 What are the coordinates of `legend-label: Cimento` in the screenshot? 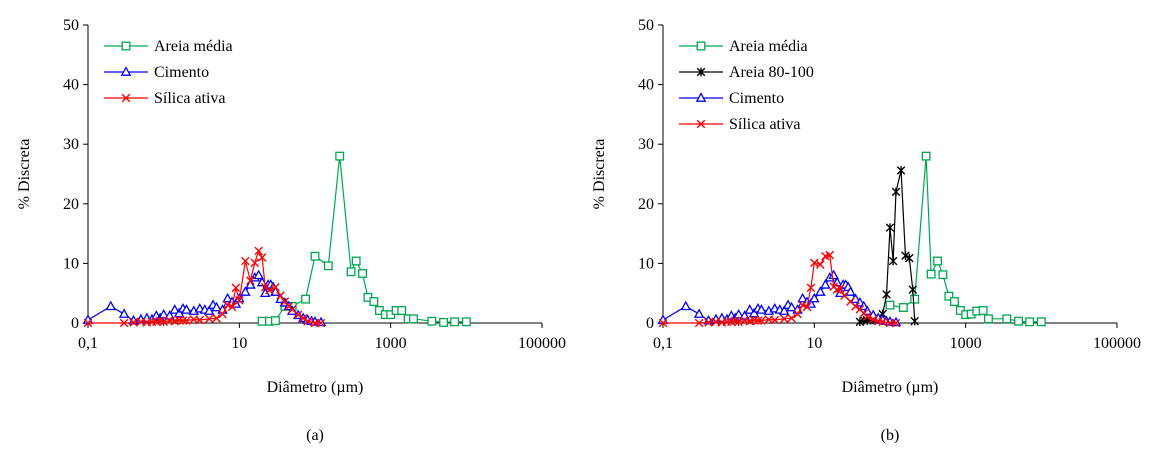 It's located at (181, 72).